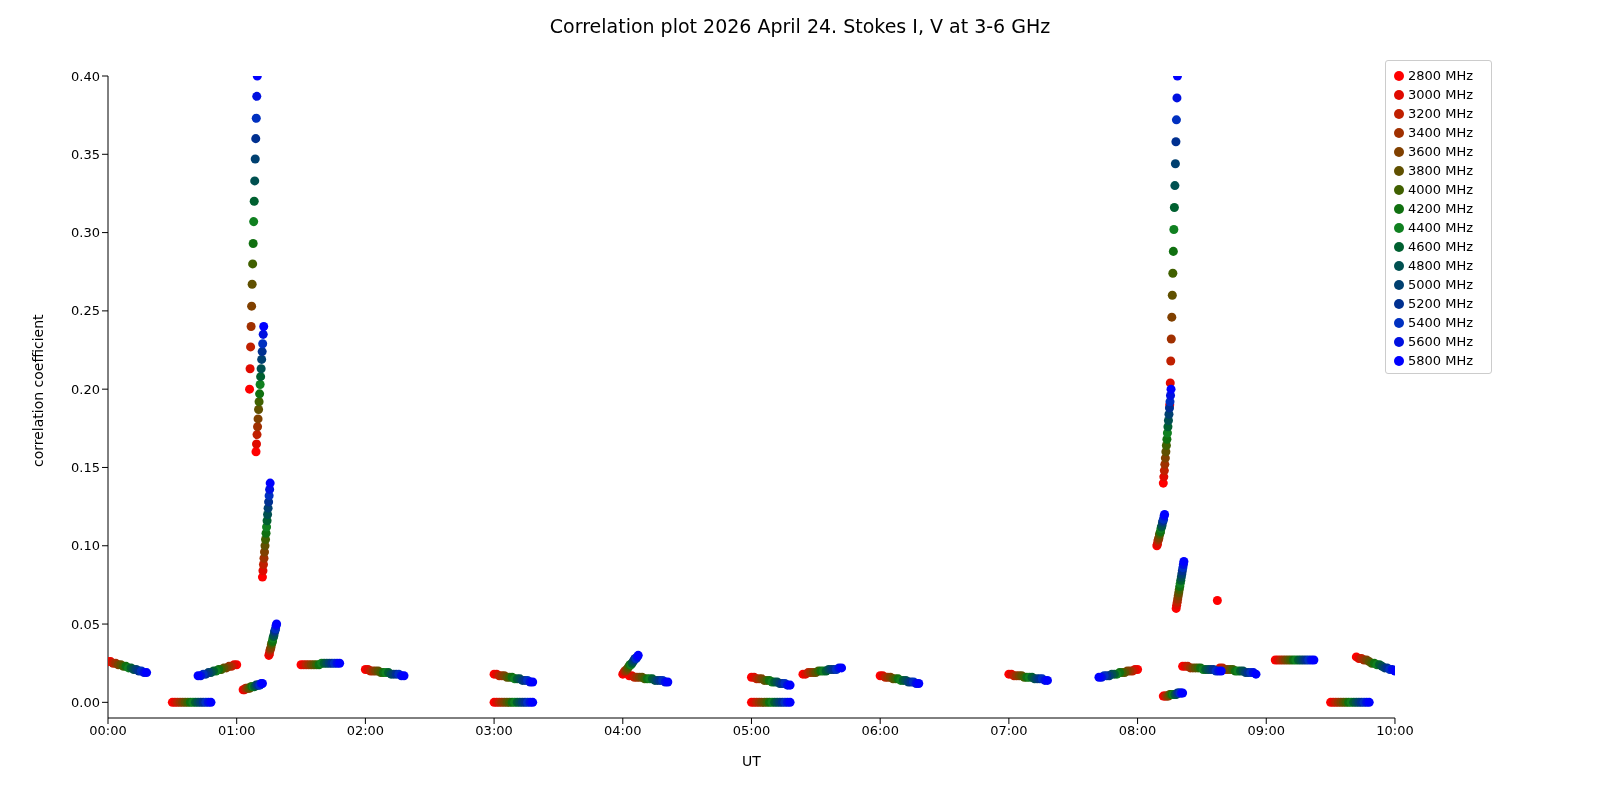 The height and width of the screenshot is (800, 1600). I want to click on y-tick-label: 0.15, so click(85, 468).